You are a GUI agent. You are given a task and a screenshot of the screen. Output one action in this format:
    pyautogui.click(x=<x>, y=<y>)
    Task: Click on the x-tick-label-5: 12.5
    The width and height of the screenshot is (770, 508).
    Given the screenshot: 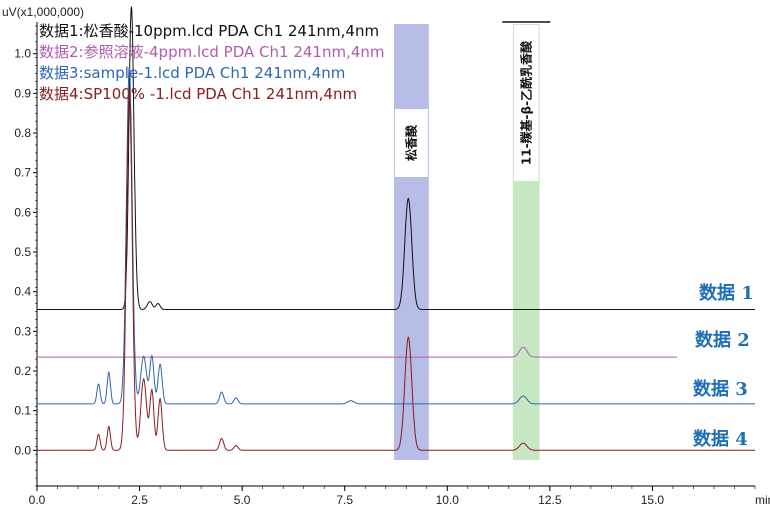 What is the action you would take?
    pyautogui.click(x=550, y=500)
    